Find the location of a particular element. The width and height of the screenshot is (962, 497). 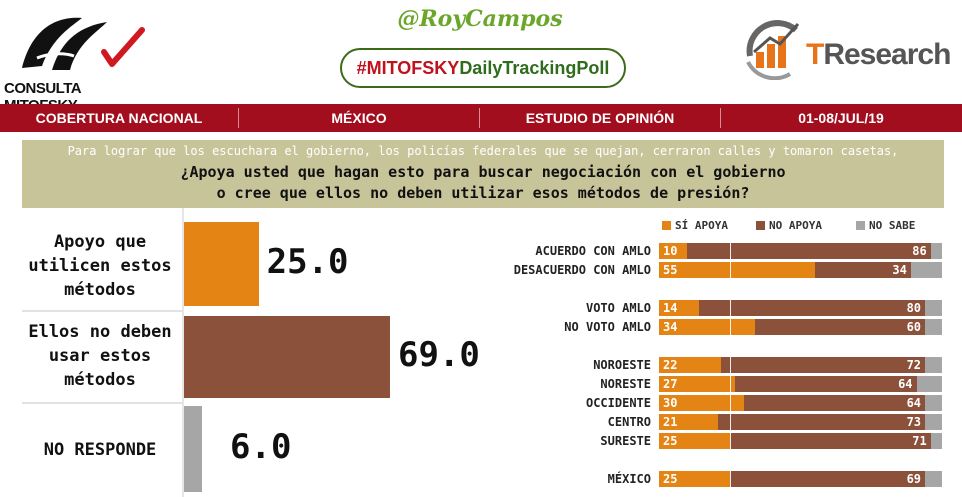

midpoint-reference-line is located at coordinates (730, 368).